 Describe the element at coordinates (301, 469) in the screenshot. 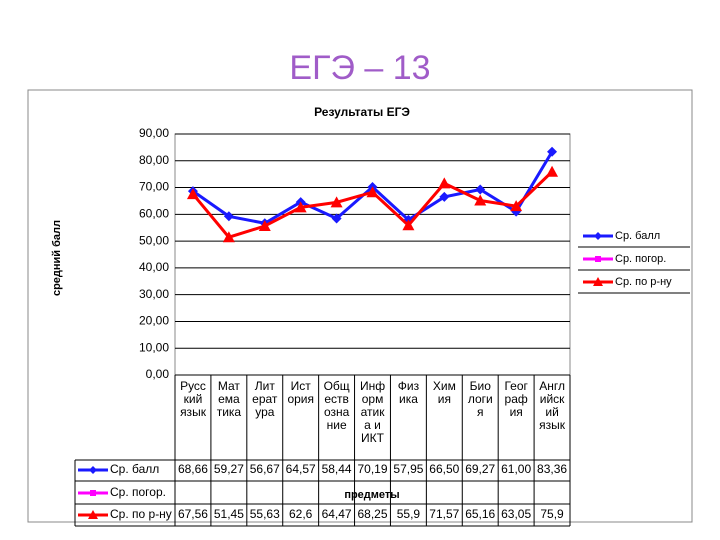

I see `table-value: 64,57` at that location.